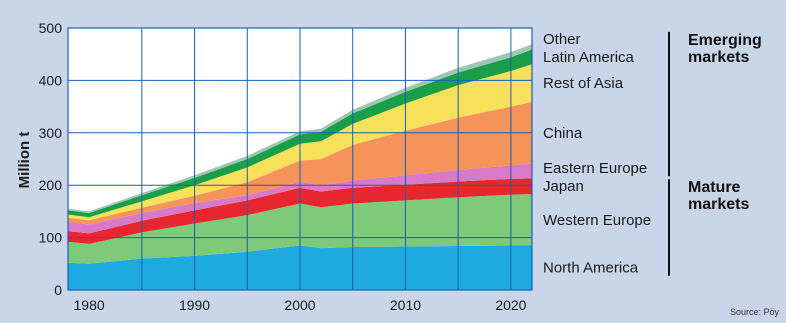 The height and width of the screenshot is (323, 786). What do you see at coordinates (589, 57) in the screenshot?
I see `series-label-latin-america: Latin America` at bounding box center [589, 57].